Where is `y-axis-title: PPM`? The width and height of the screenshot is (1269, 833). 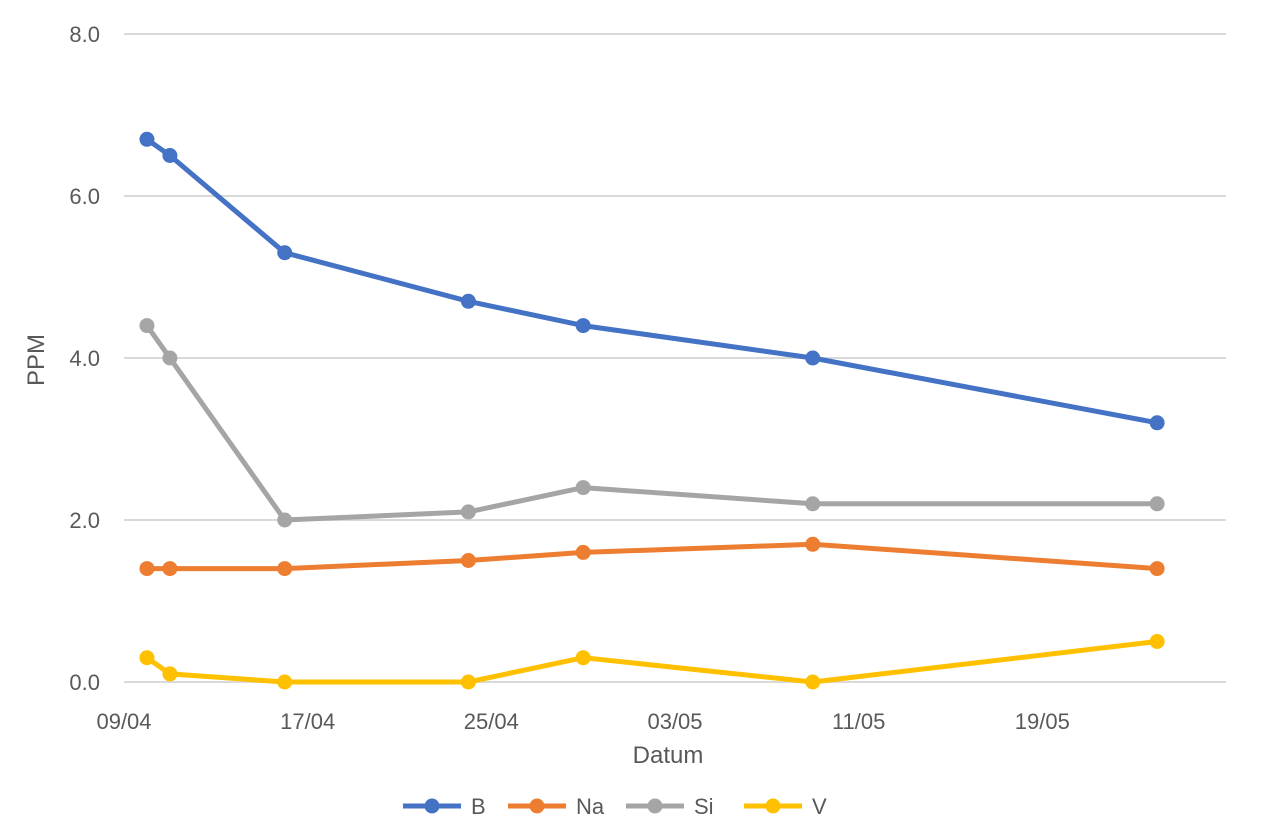
y-axis-title: PPM is located at coordinates (36, 360).